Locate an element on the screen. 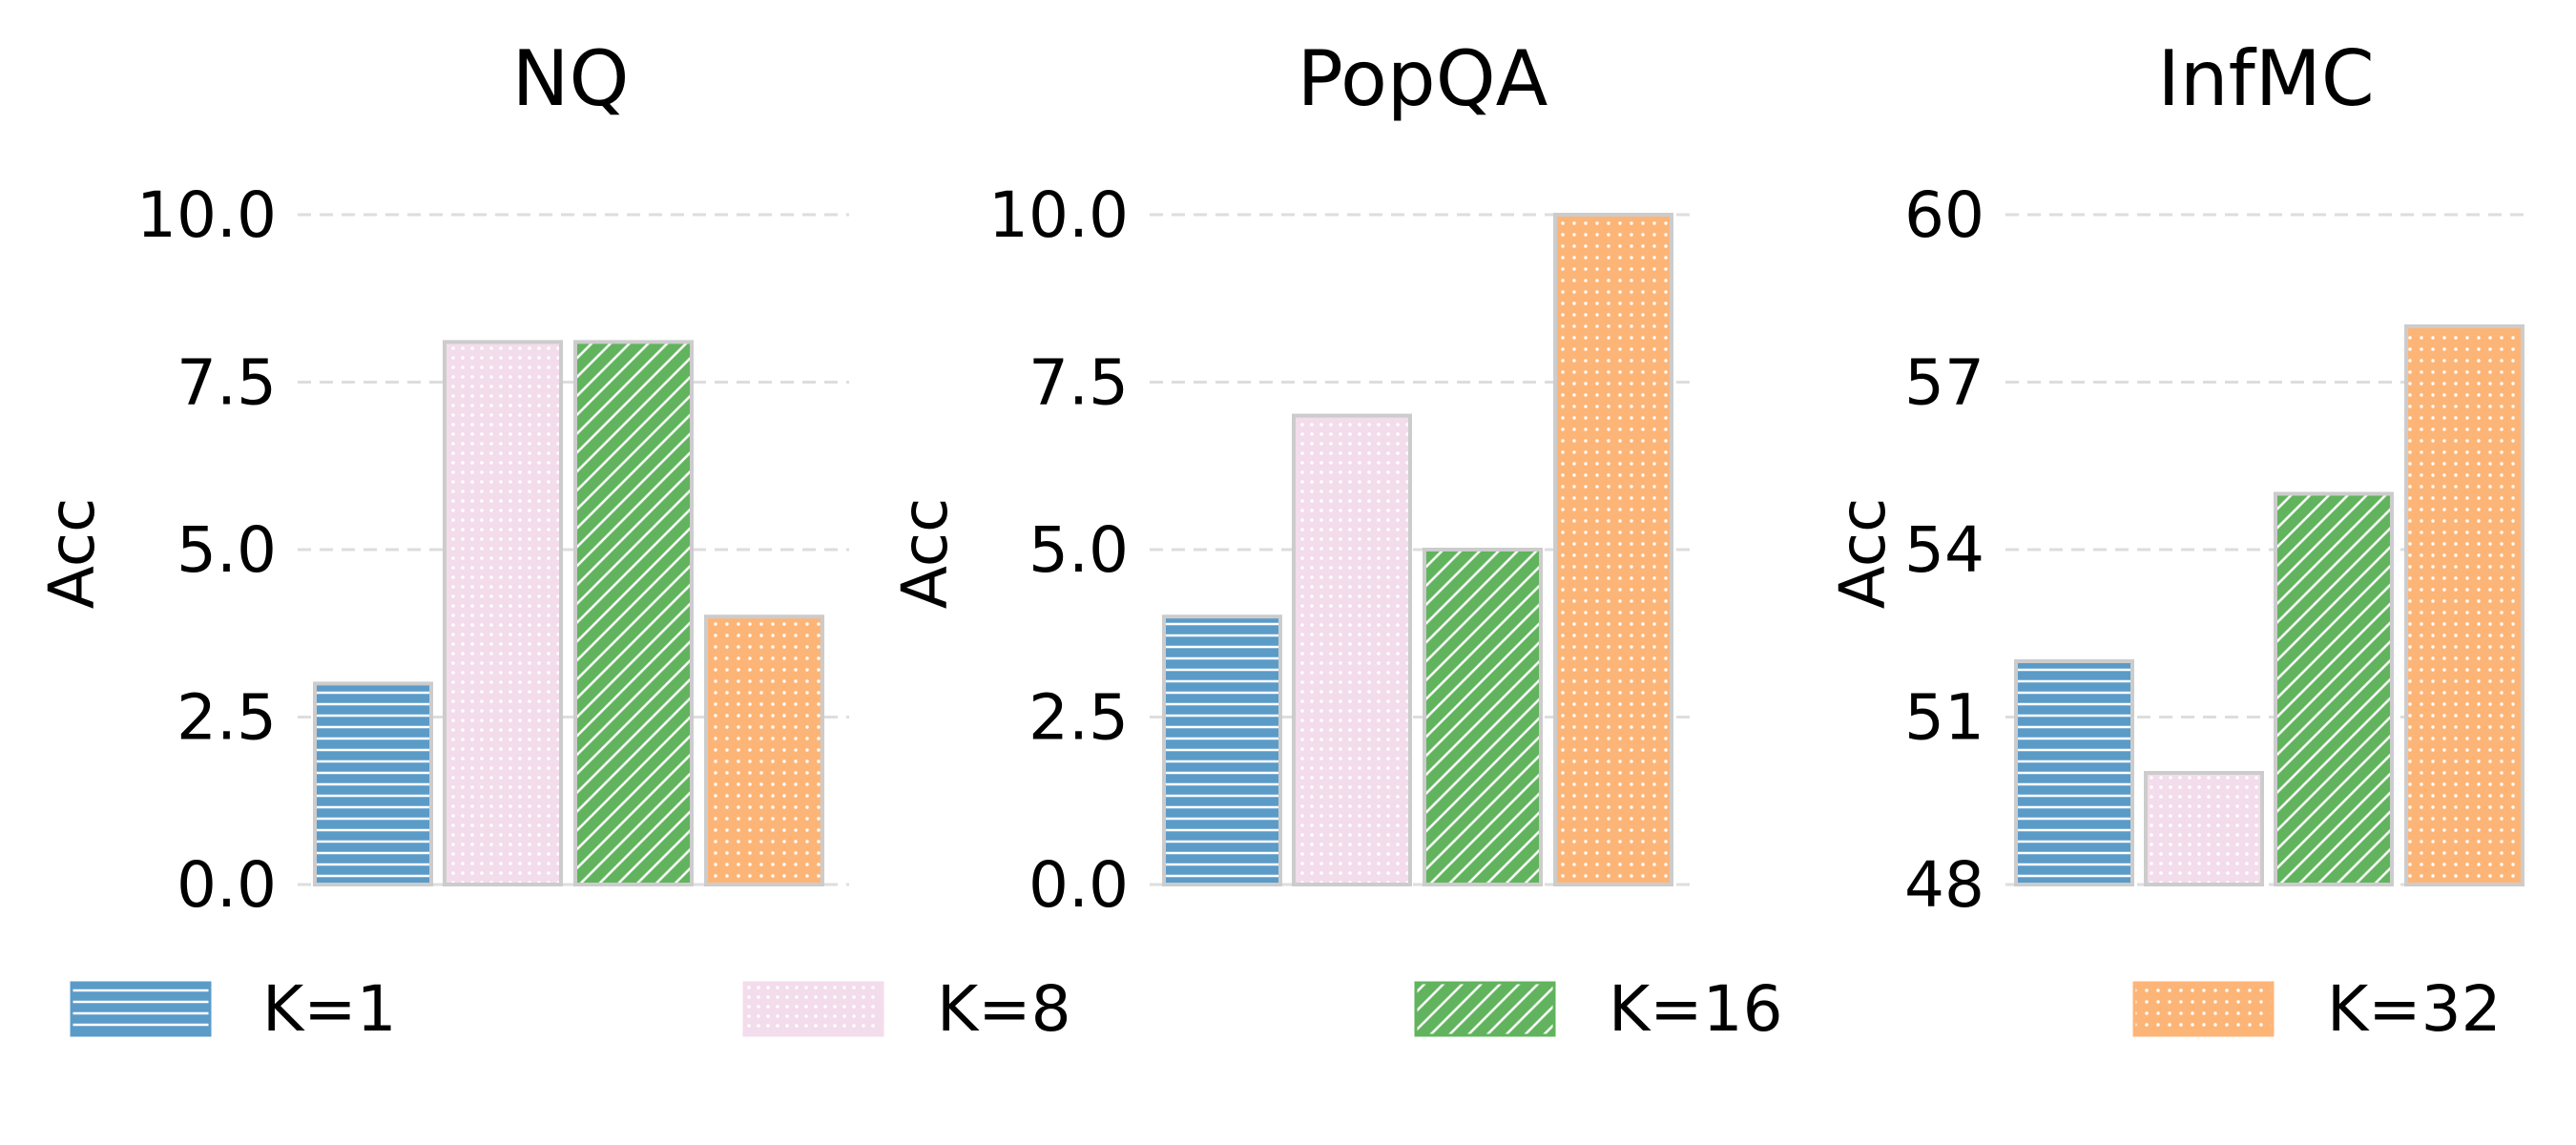  legend-swatch-k32 is located at coordinates (2203, 1009).